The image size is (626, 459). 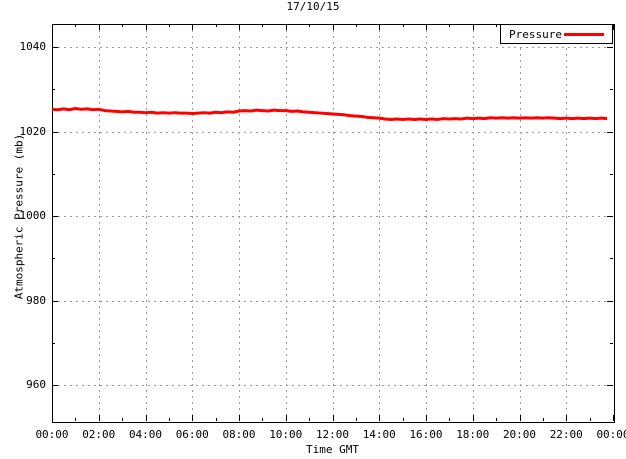 What do you see at coordinates (379, 434) in the screenshot?
I see `x-tick-label: 14:00` at bounding box center [379, 434].